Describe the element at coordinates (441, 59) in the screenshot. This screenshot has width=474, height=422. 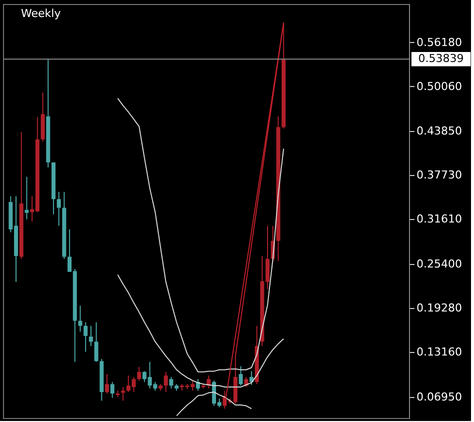
I see `ref-line-label: 0.53839` at that location.